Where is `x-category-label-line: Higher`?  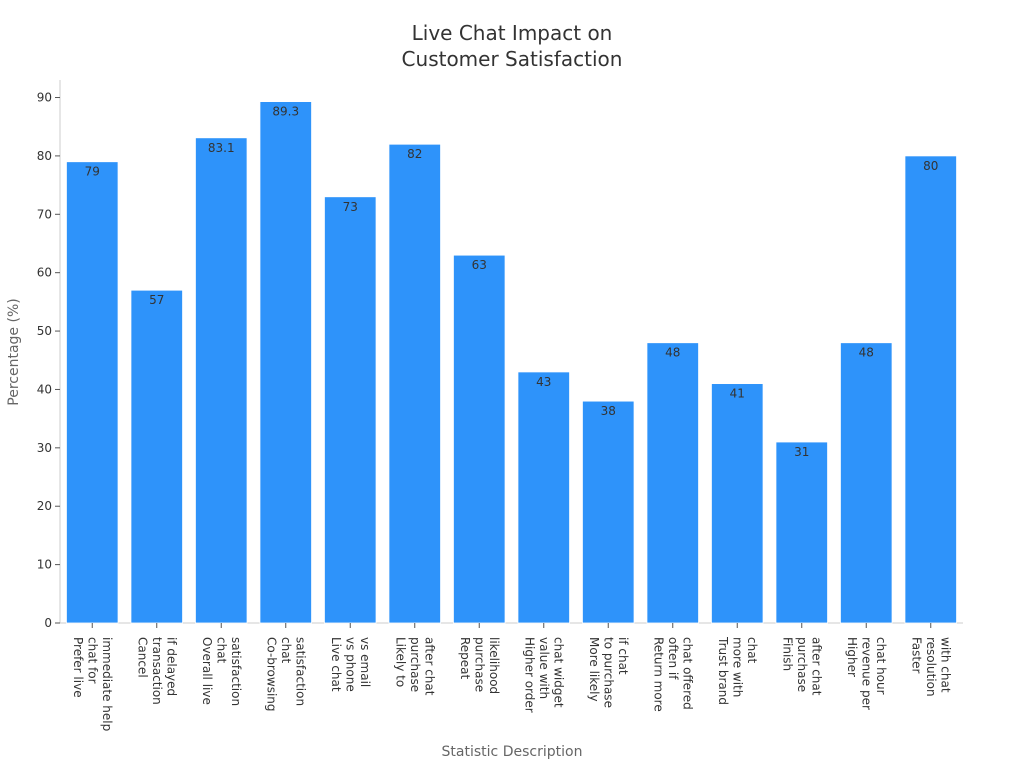 x-category-label-line: Higher is located at coordinates (852, 657).